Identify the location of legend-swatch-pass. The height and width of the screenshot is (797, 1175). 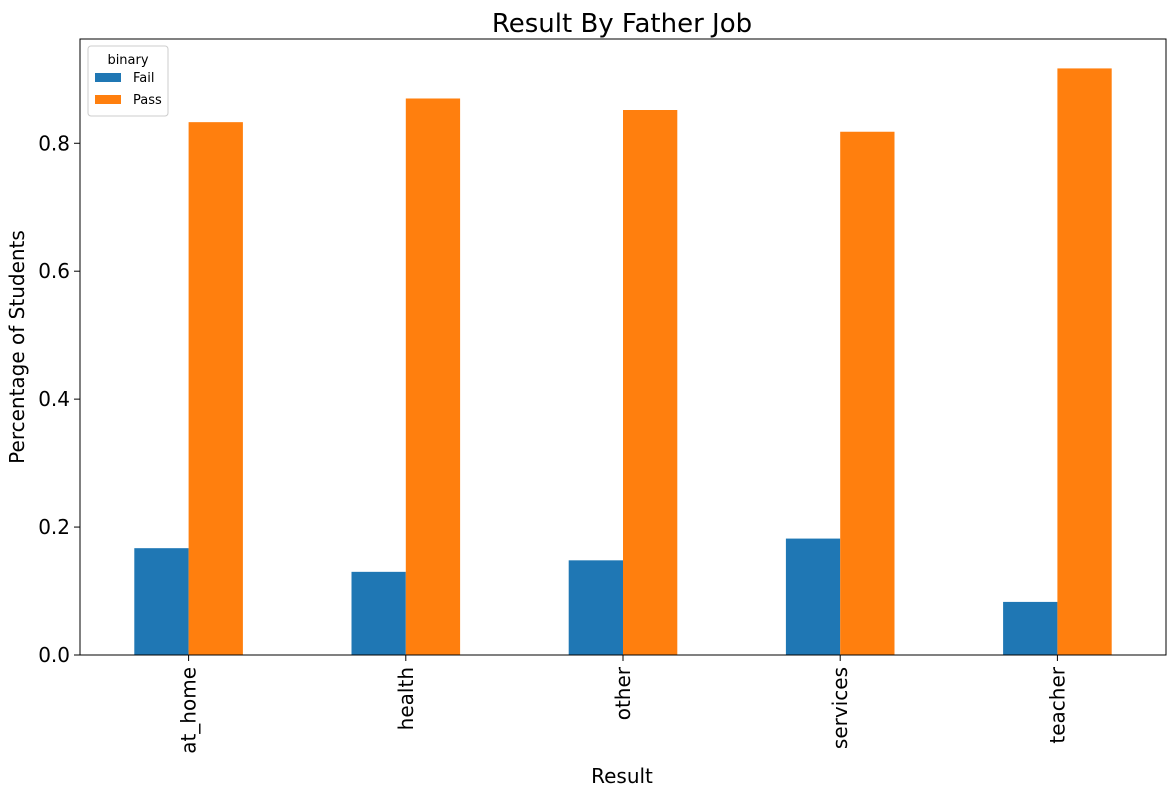
(108, 99).